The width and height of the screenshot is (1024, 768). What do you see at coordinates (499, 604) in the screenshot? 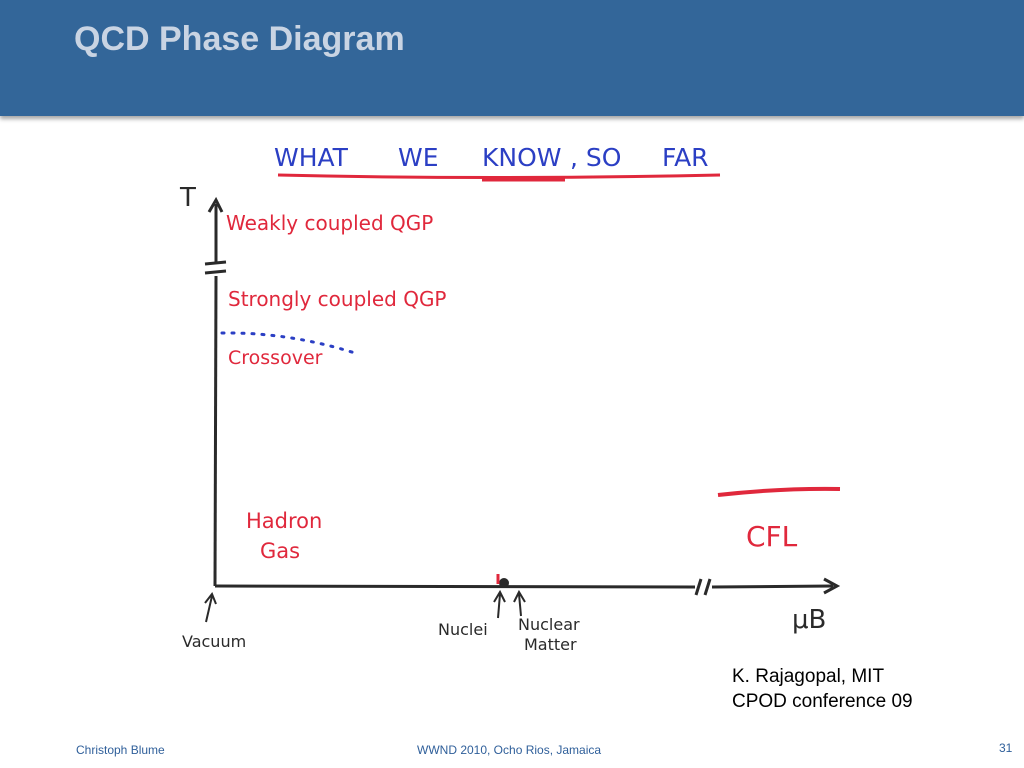
I see `nuclei-arrow` at bounding box center [499, 604].